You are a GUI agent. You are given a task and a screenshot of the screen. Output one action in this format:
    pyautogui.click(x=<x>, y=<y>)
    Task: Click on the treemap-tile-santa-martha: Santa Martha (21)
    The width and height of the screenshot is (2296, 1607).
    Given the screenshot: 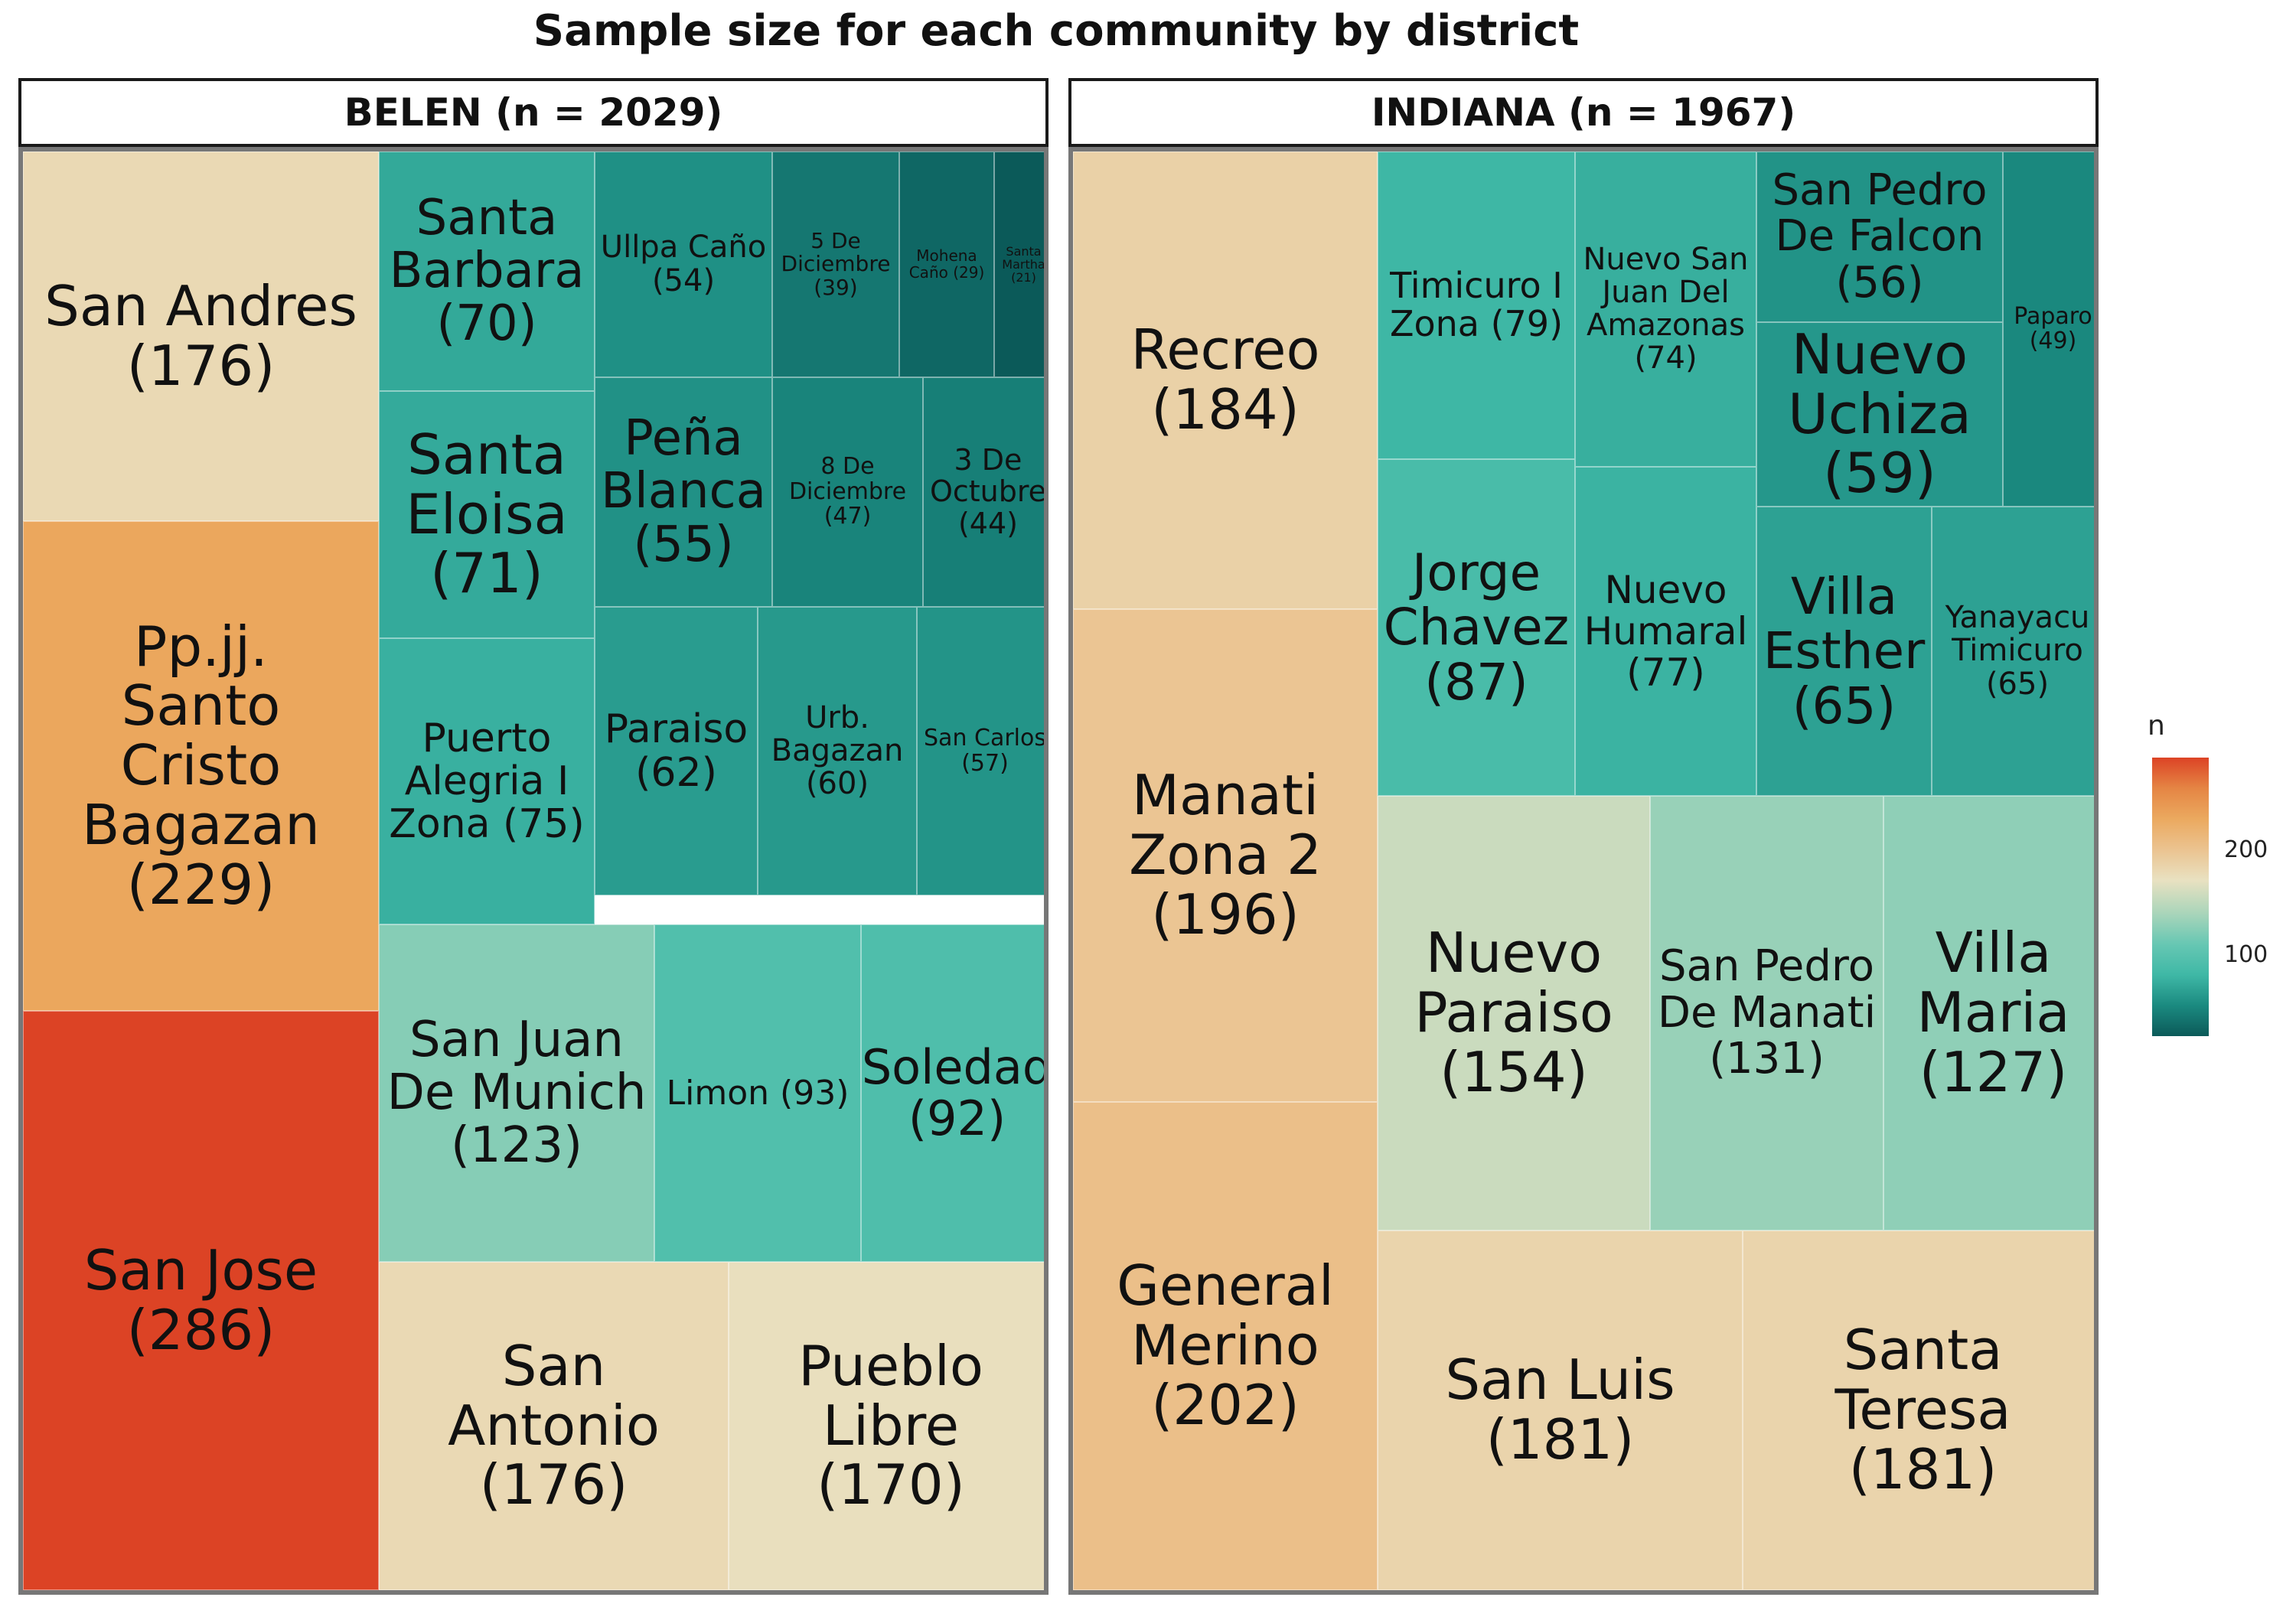 What is the action you would take?
    pyautogui.click(x=1019, y=264)
    